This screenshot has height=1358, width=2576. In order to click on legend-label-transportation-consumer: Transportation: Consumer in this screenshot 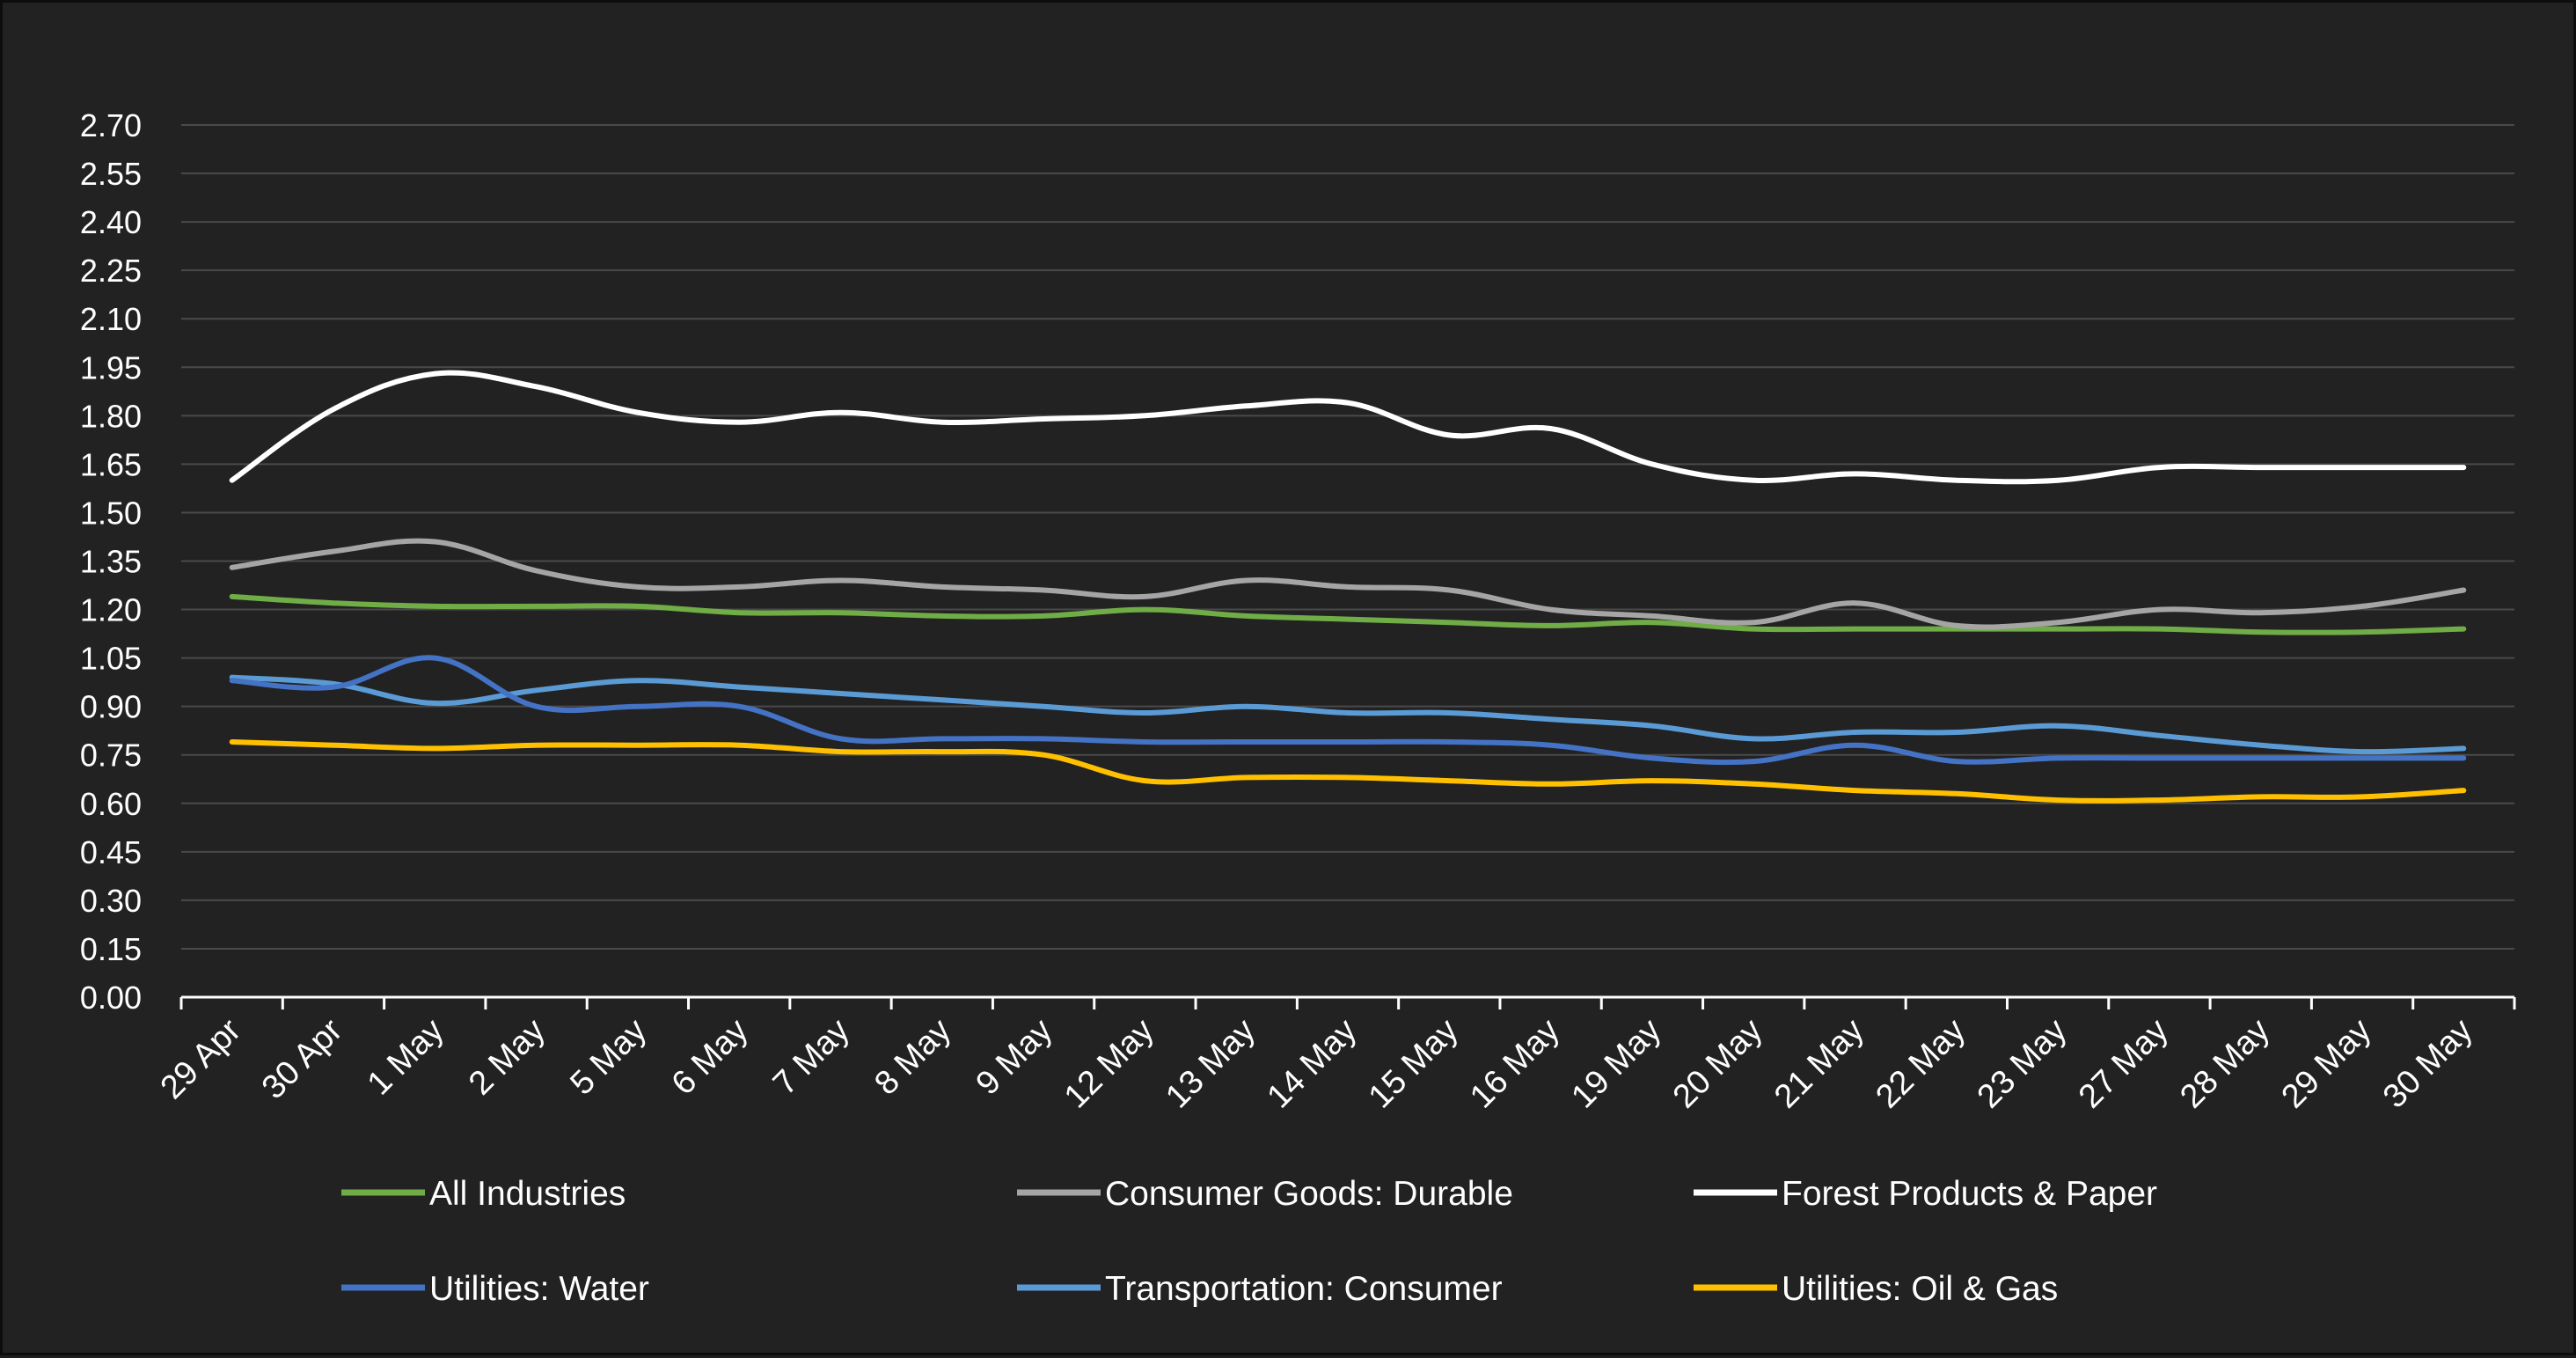, I will do `click(1304, 1289)`.